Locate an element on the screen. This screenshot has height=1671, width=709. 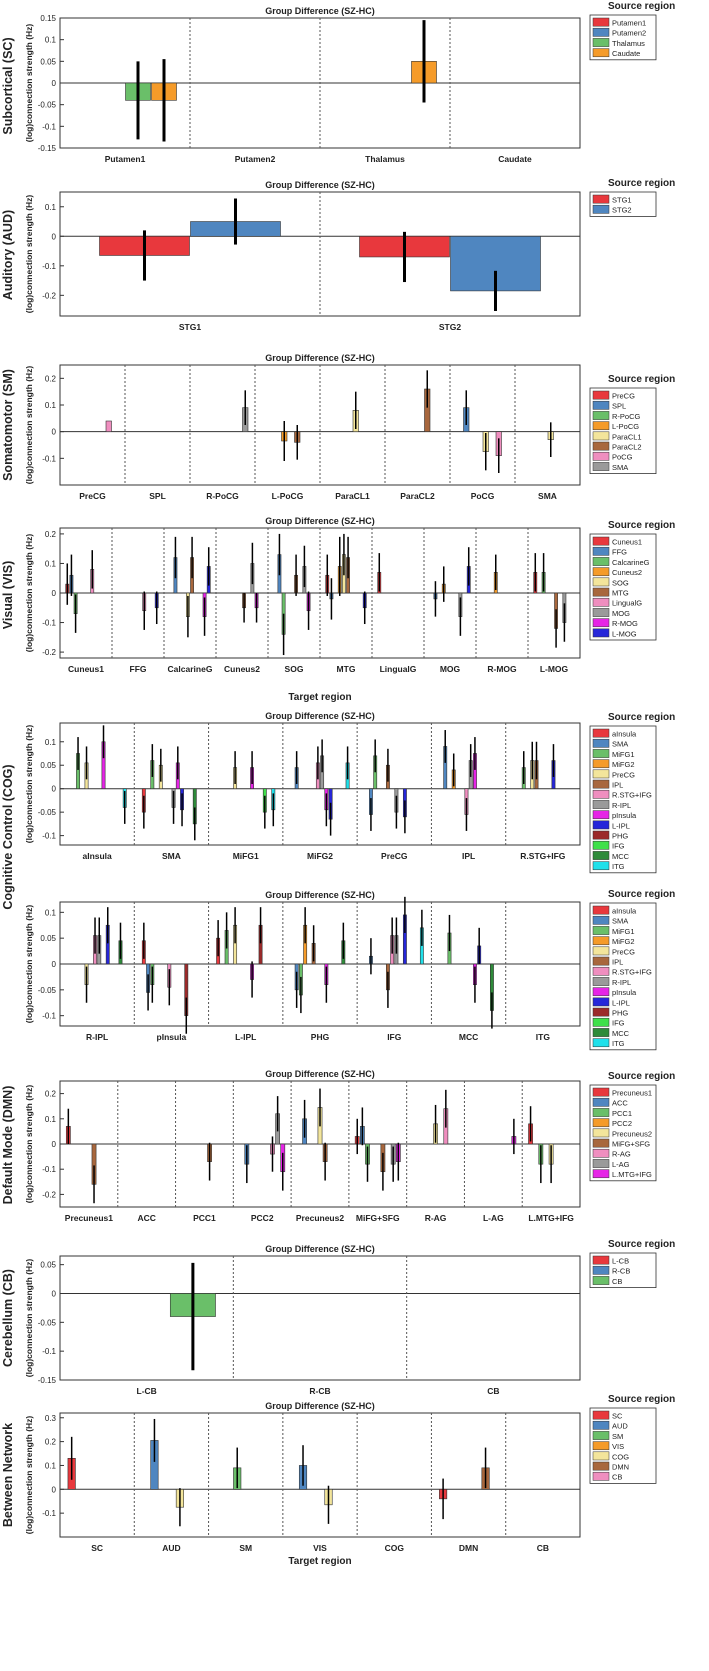
legend-entry: PCC2 is located at coordinates (622, 1123).